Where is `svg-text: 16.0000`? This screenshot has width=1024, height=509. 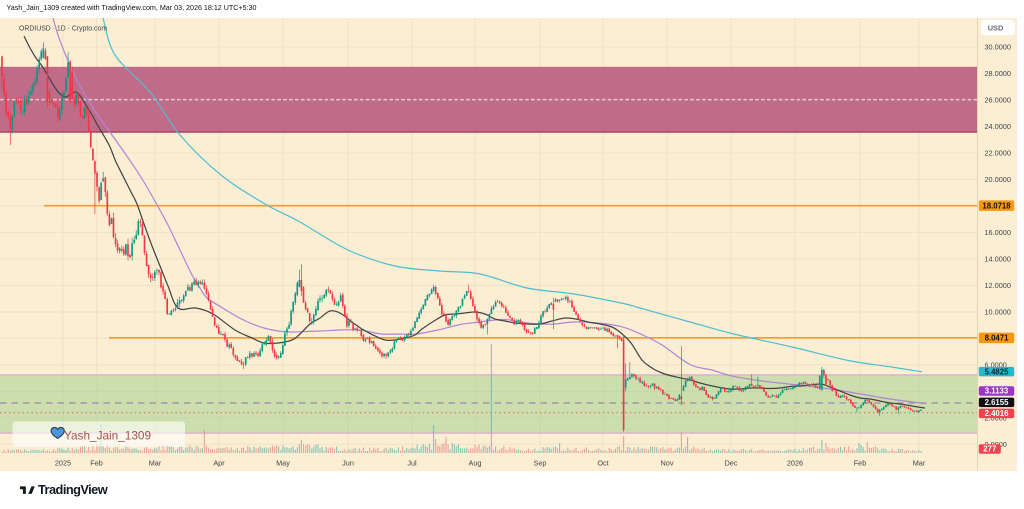
svg-text: 16.0000 is located at coordinates (998, 232).